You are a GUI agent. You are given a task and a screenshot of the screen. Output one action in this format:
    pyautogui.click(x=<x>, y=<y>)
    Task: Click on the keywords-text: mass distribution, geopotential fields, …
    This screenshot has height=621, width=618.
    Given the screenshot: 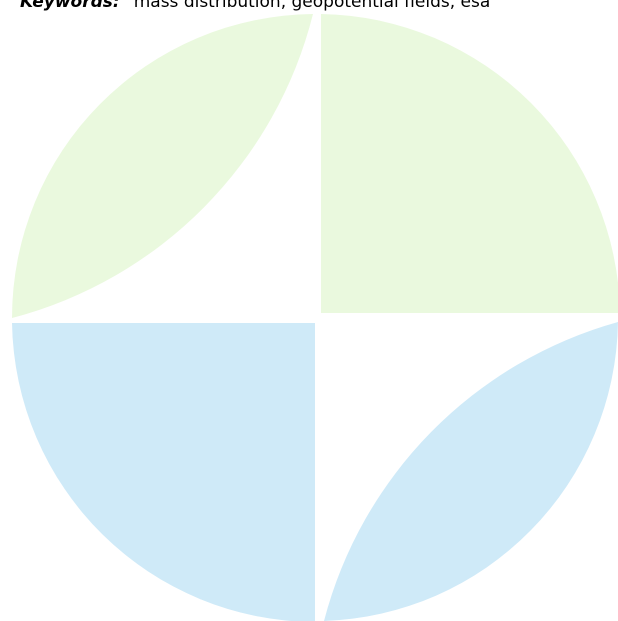 What is the action you would take?
    pyautogui.click(x=312, y=6)
    